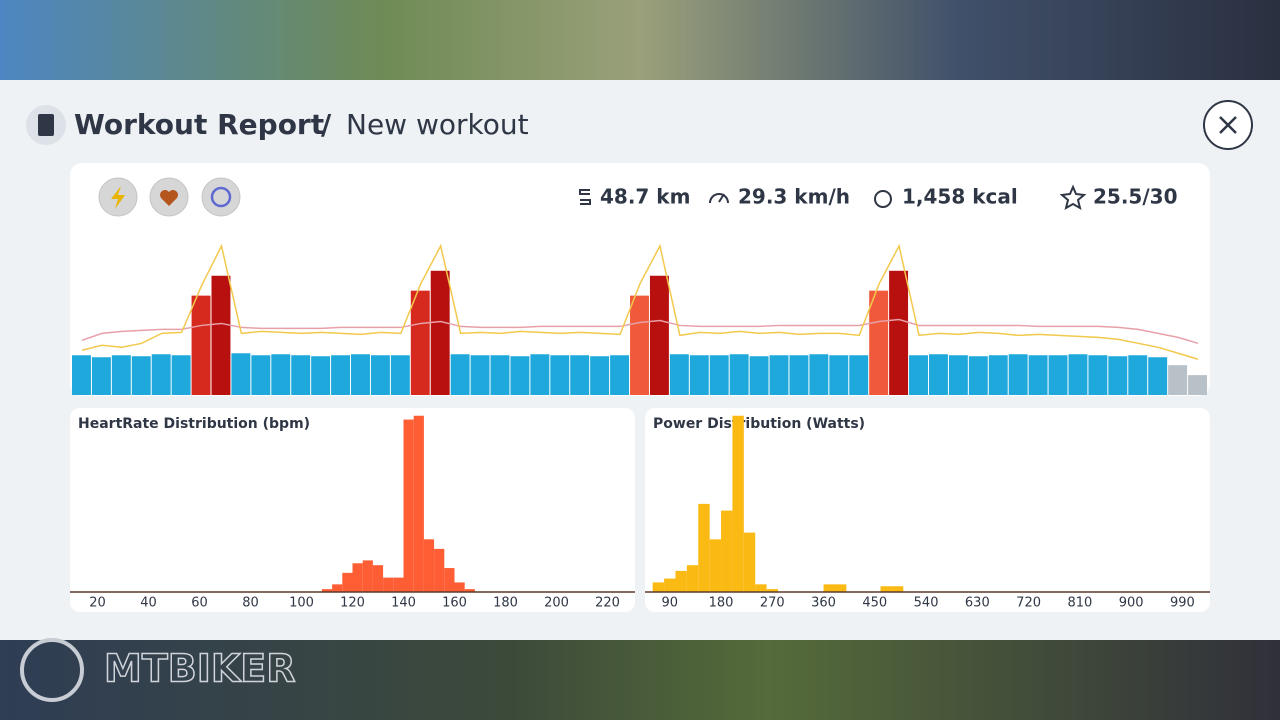 The height and width of the screenshot is (720, 1280). Describe the element at coordinates (199, 603) in the screenshot. I see `x-tick-label: 60` at that location.